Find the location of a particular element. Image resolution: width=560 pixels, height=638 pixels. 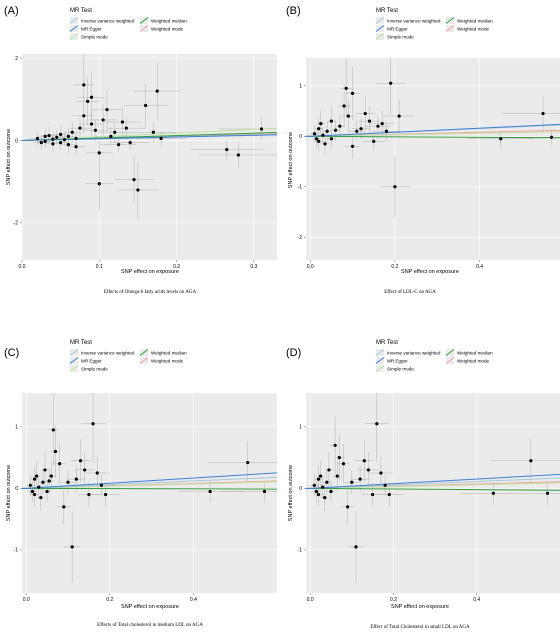

x-tick-label: 0.4 is located at coordinates (476, 600).